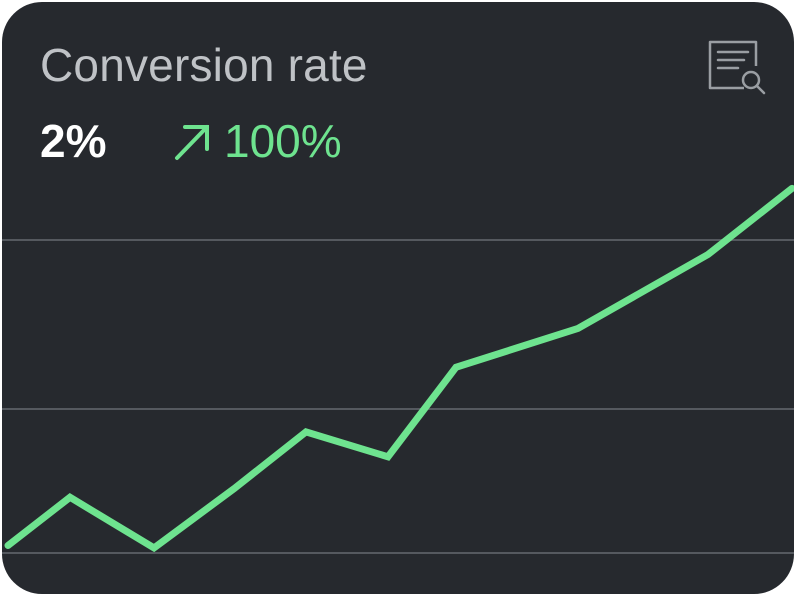 The image size is (796, 596). I want to click on arrow-up-right-icon, so click(192, 142).